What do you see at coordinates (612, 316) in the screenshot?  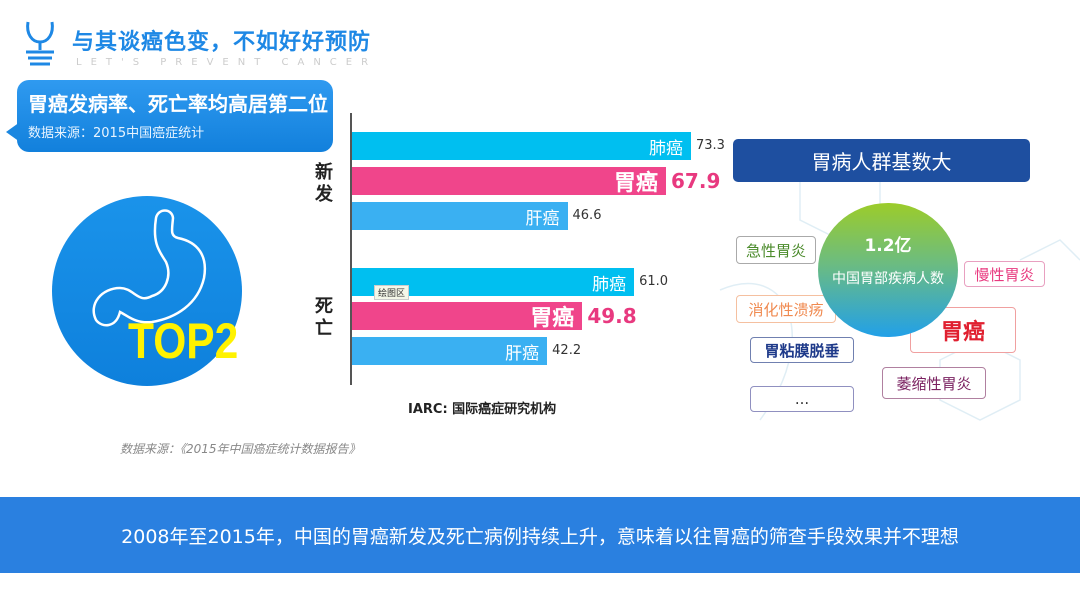 I see `bar-value-label: 49.8` at bounding box center [612, 316].